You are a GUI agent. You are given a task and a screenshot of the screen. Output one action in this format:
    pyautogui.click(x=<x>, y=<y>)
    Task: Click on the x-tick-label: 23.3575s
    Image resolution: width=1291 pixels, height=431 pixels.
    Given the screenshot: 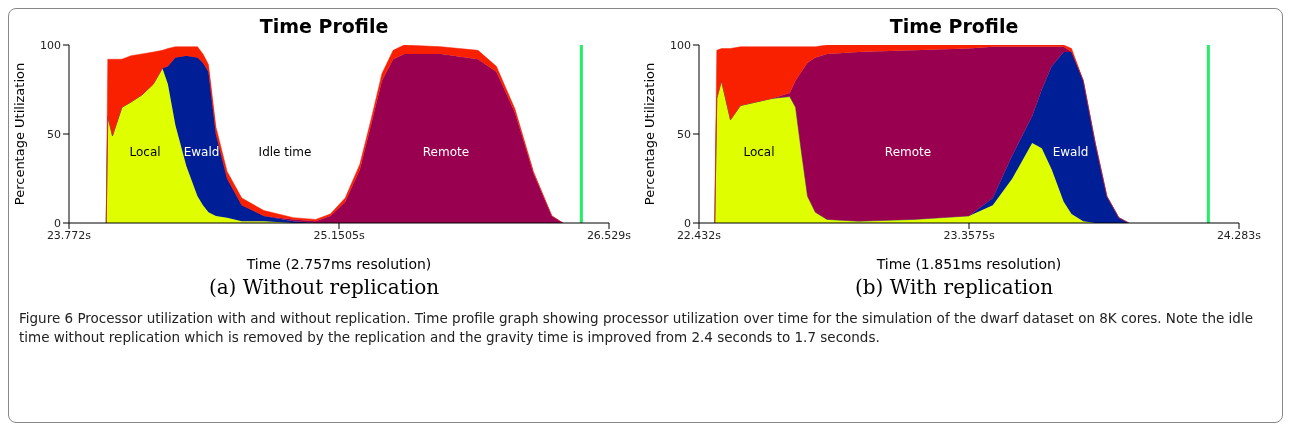 What is the action you would take?
    pyautogui.click(x=969, y=235)
    